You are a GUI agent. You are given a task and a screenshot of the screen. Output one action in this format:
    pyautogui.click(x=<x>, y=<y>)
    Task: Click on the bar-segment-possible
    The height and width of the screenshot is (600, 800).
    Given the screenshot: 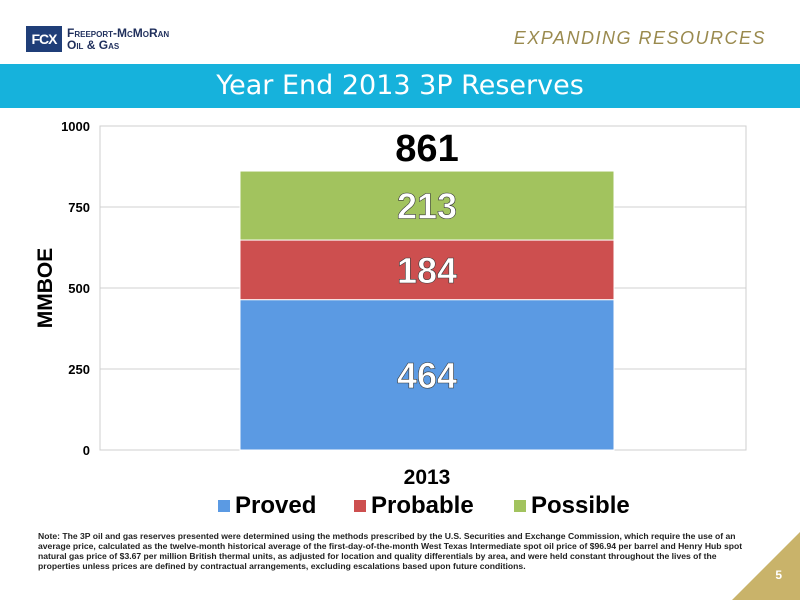 What is the action you would take?
    pyautogui.click(x=427, y=205)
    